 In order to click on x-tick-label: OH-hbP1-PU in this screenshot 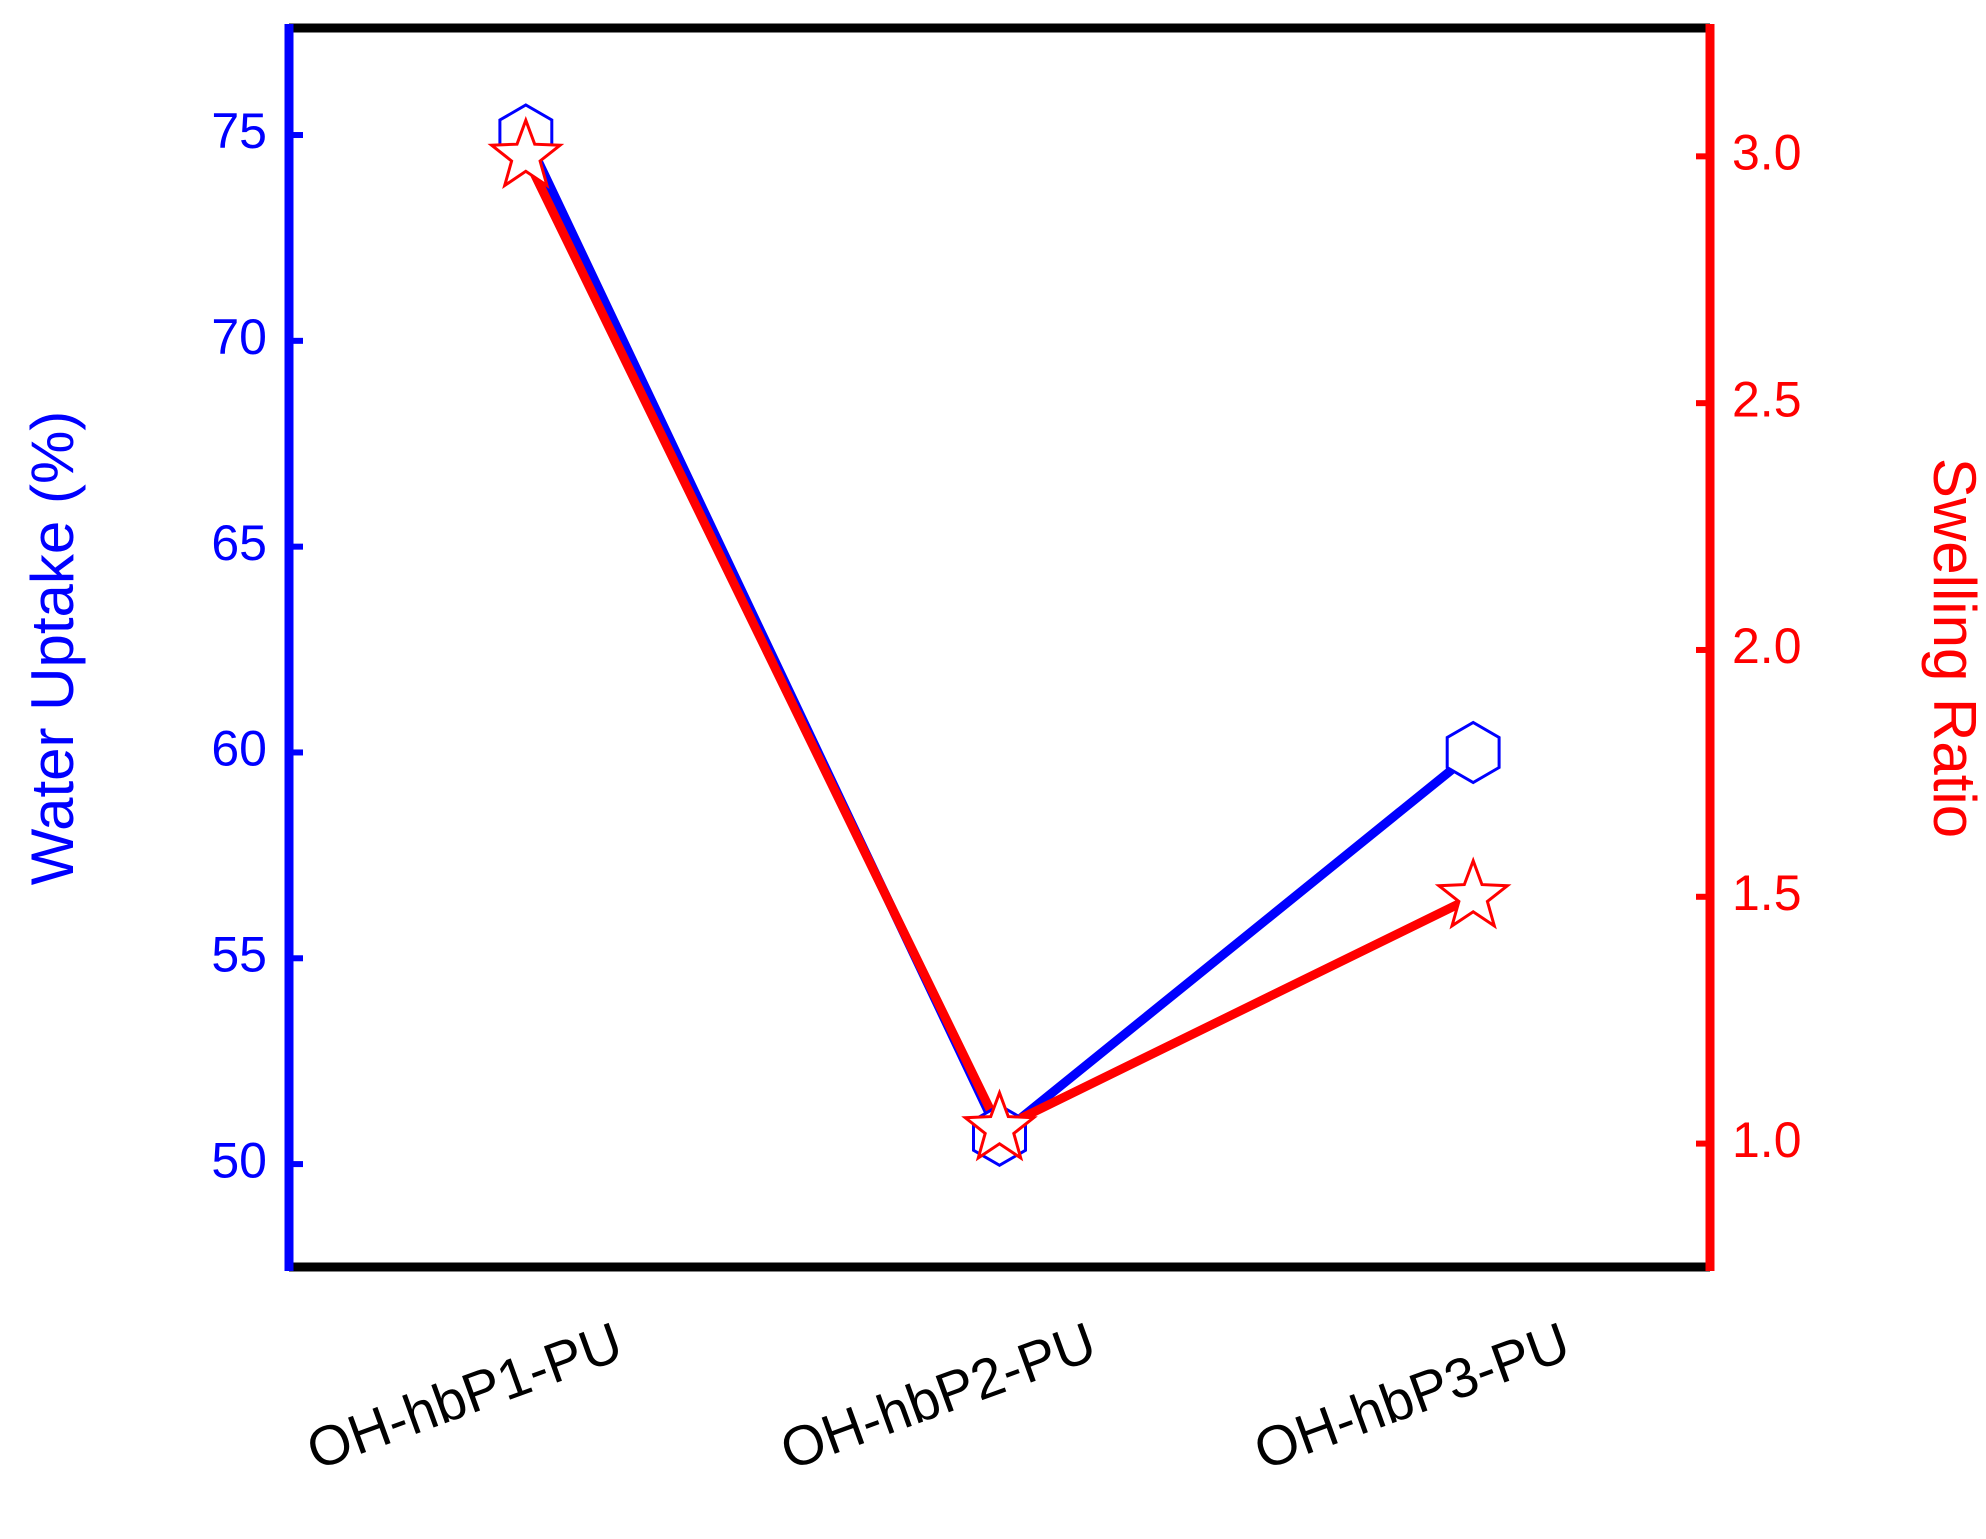, I will do `click(464, 1396)`.